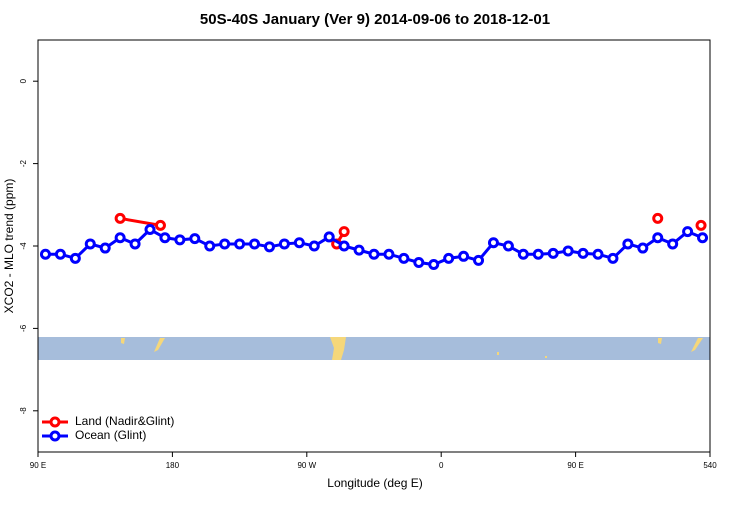  Describe the element at coordinates (441, 465) in the screenshot. I see `x-tick-label: 0` at that location.